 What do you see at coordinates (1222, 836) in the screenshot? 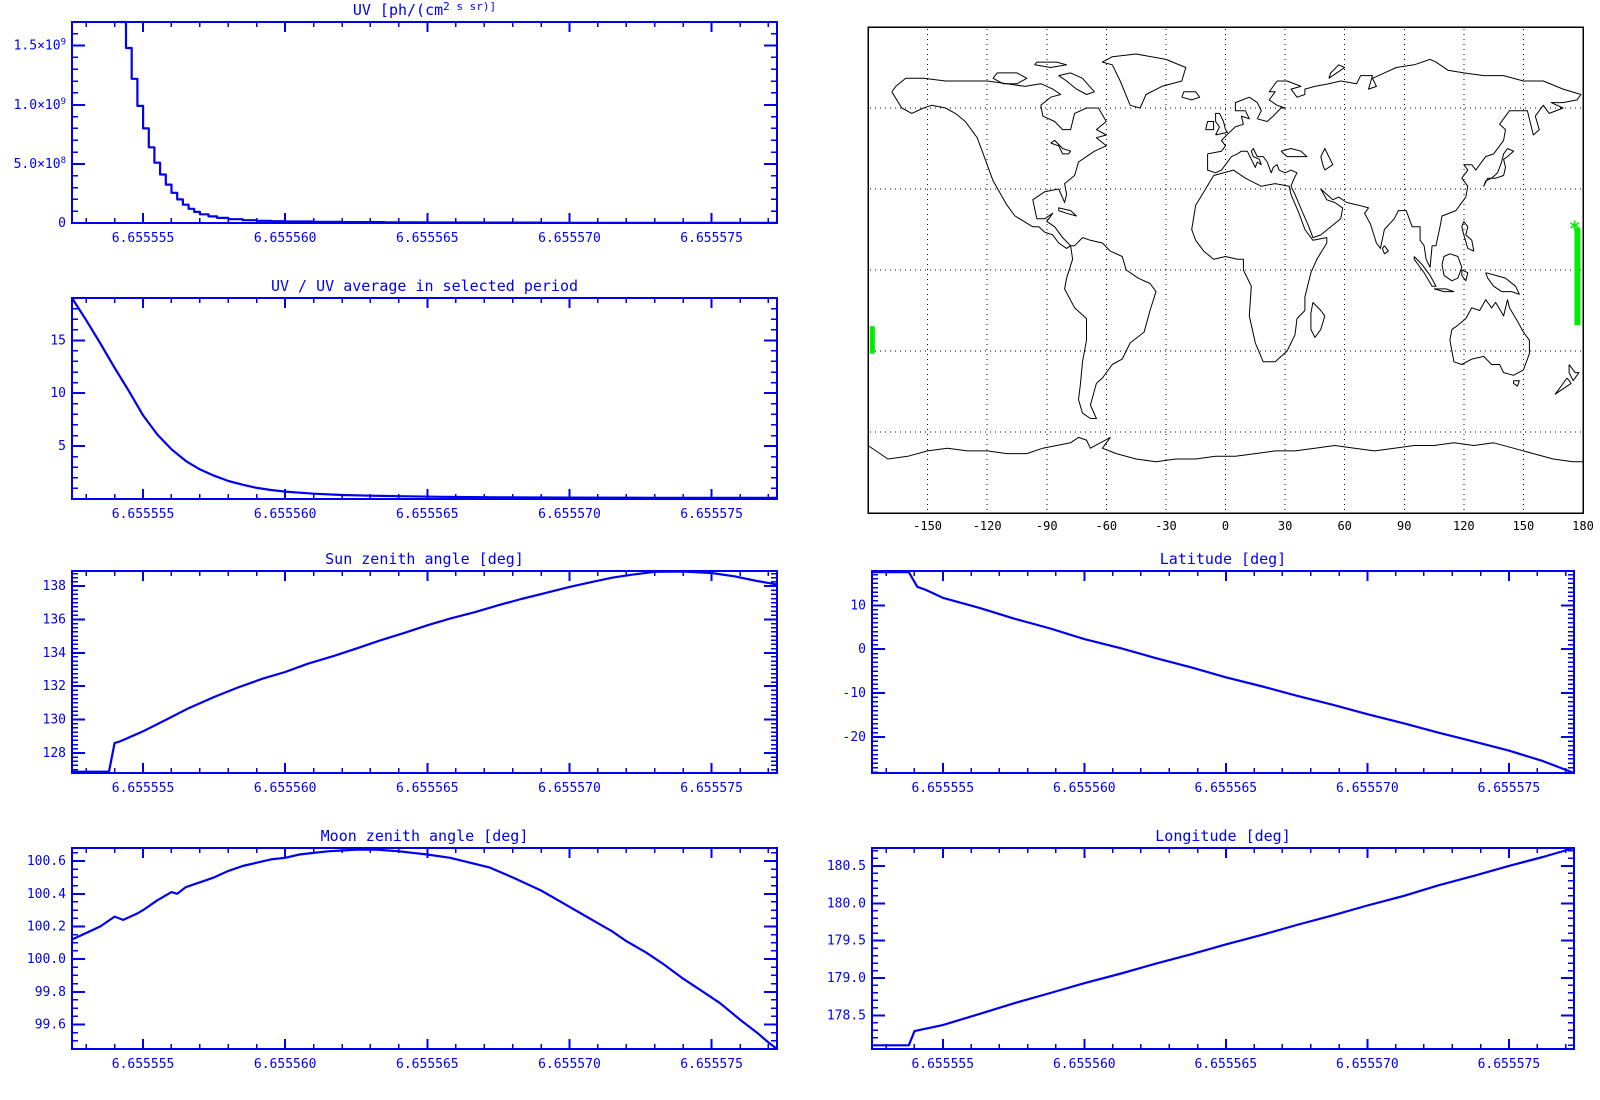
I see `longitude-title: Longitude [deg]` at bounding box center [1222, 836].